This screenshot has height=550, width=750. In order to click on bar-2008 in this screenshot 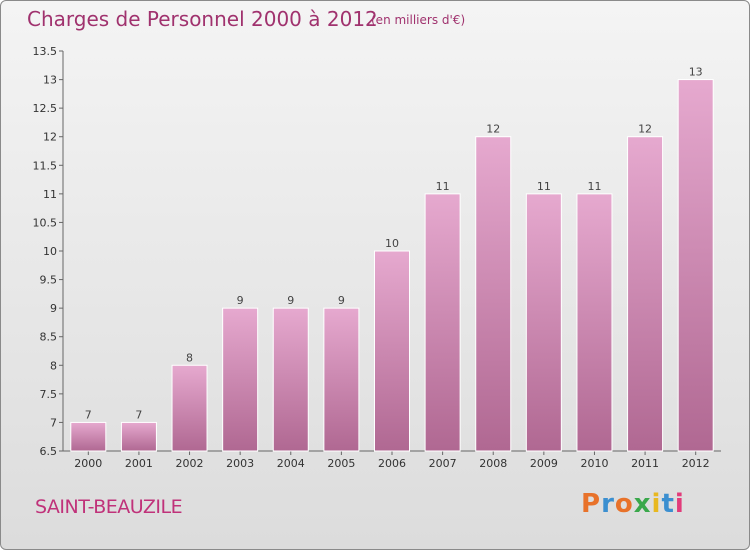, I will do `click(493, 294)`.